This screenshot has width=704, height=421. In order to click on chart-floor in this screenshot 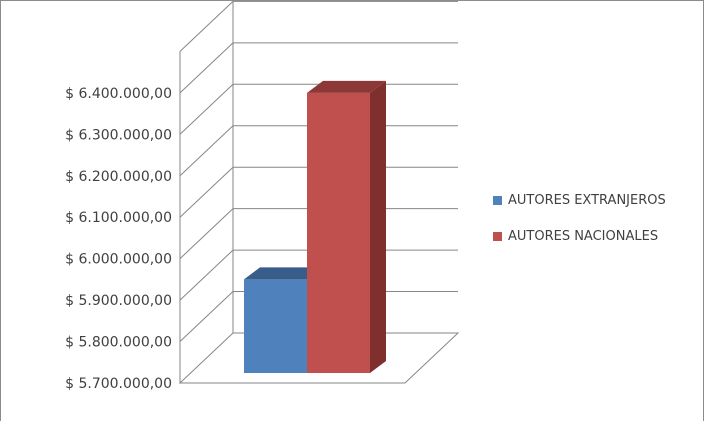, I will do `click(319, 358)`.